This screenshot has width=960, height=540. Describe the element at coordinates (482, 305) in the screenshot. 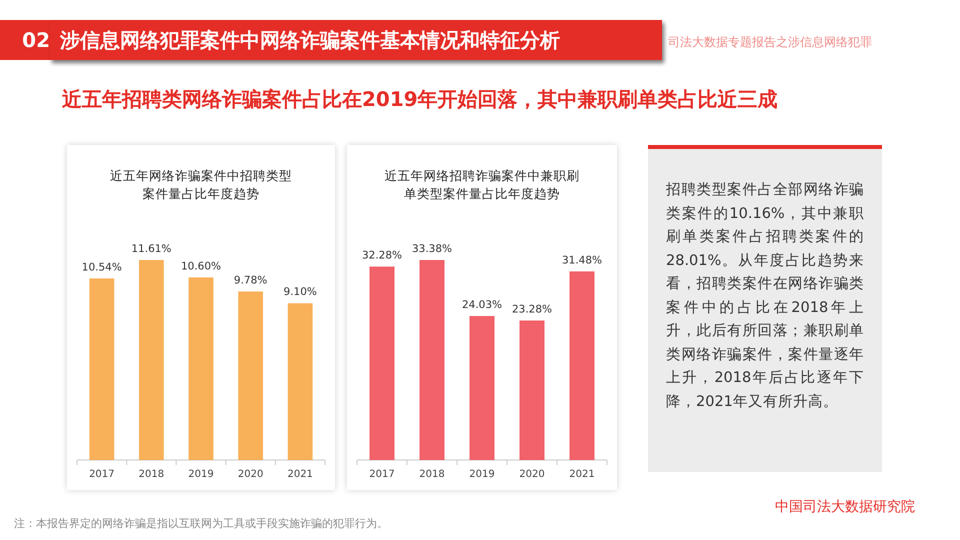

I see `data-label: 24.03%` at that location.